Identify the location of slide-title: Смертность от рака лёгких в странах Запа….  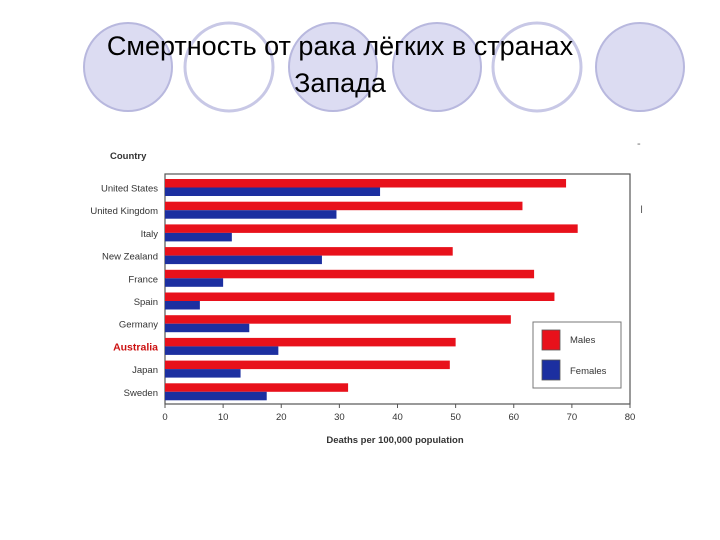
(340, 65).